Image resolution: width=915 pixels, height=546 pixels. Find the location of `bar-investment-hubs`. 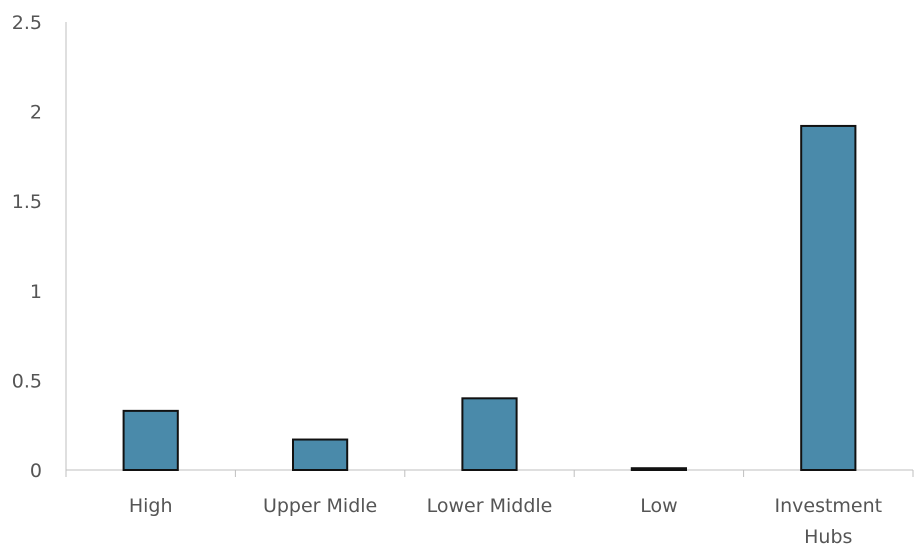

bar-investment-hubs is located at coordinates (828, 297).